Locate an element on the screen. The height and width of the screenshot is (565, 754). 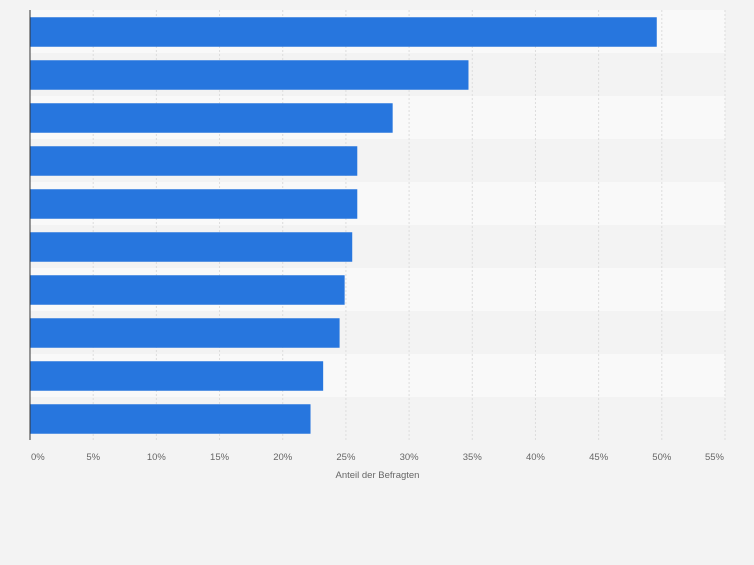
x-tick-label-50: 50% is located at coordinates (662, 457).